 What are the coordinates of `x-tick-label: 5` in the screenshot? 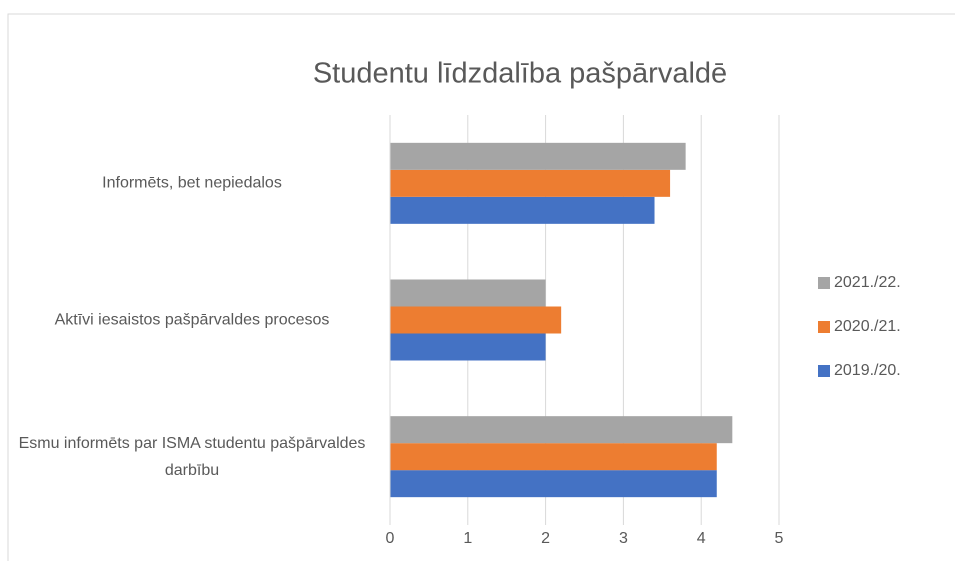 It's located at (779, 538).